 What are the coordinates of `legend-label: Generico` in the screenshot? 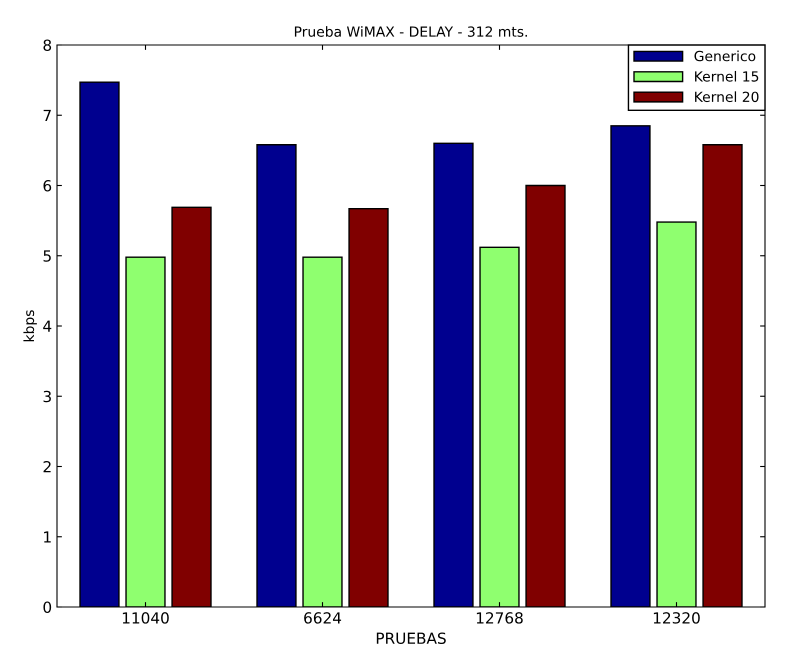 It's located at (725, 56).